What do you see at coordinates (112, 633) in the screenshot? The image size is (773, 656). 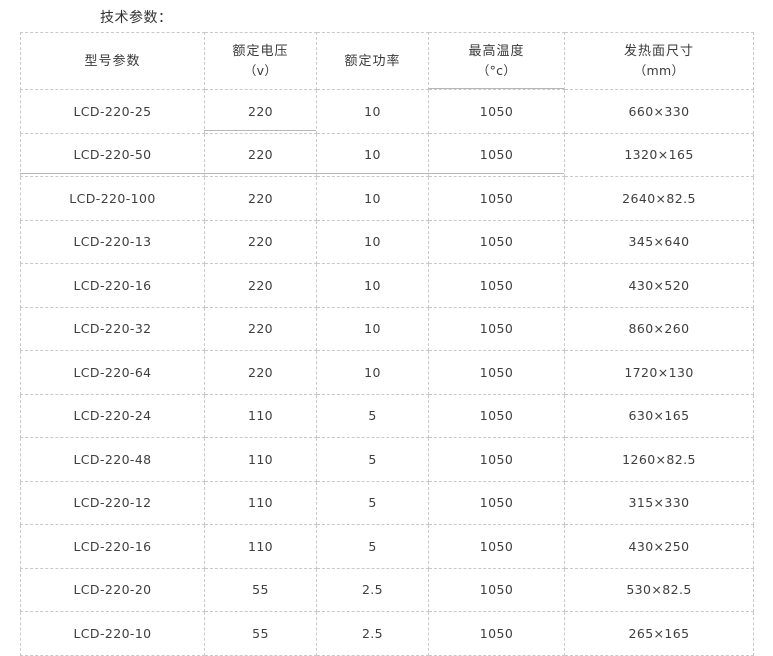 I see `cell-model: LCD-220-10` at bounding box center [112, 633].